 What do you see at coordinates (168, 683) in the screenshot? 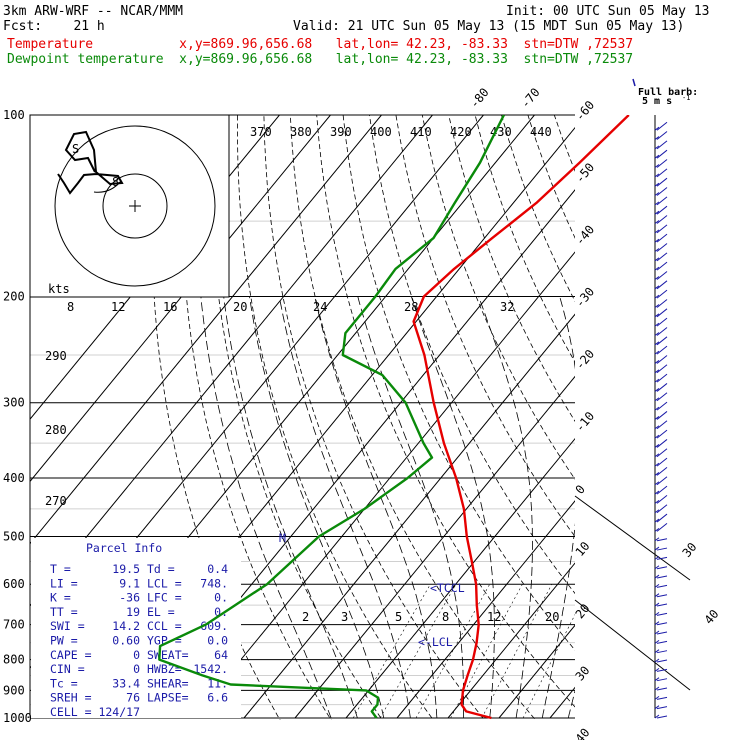
I see `parcel-label: SHEAR=` at bounding box center [168, 683].